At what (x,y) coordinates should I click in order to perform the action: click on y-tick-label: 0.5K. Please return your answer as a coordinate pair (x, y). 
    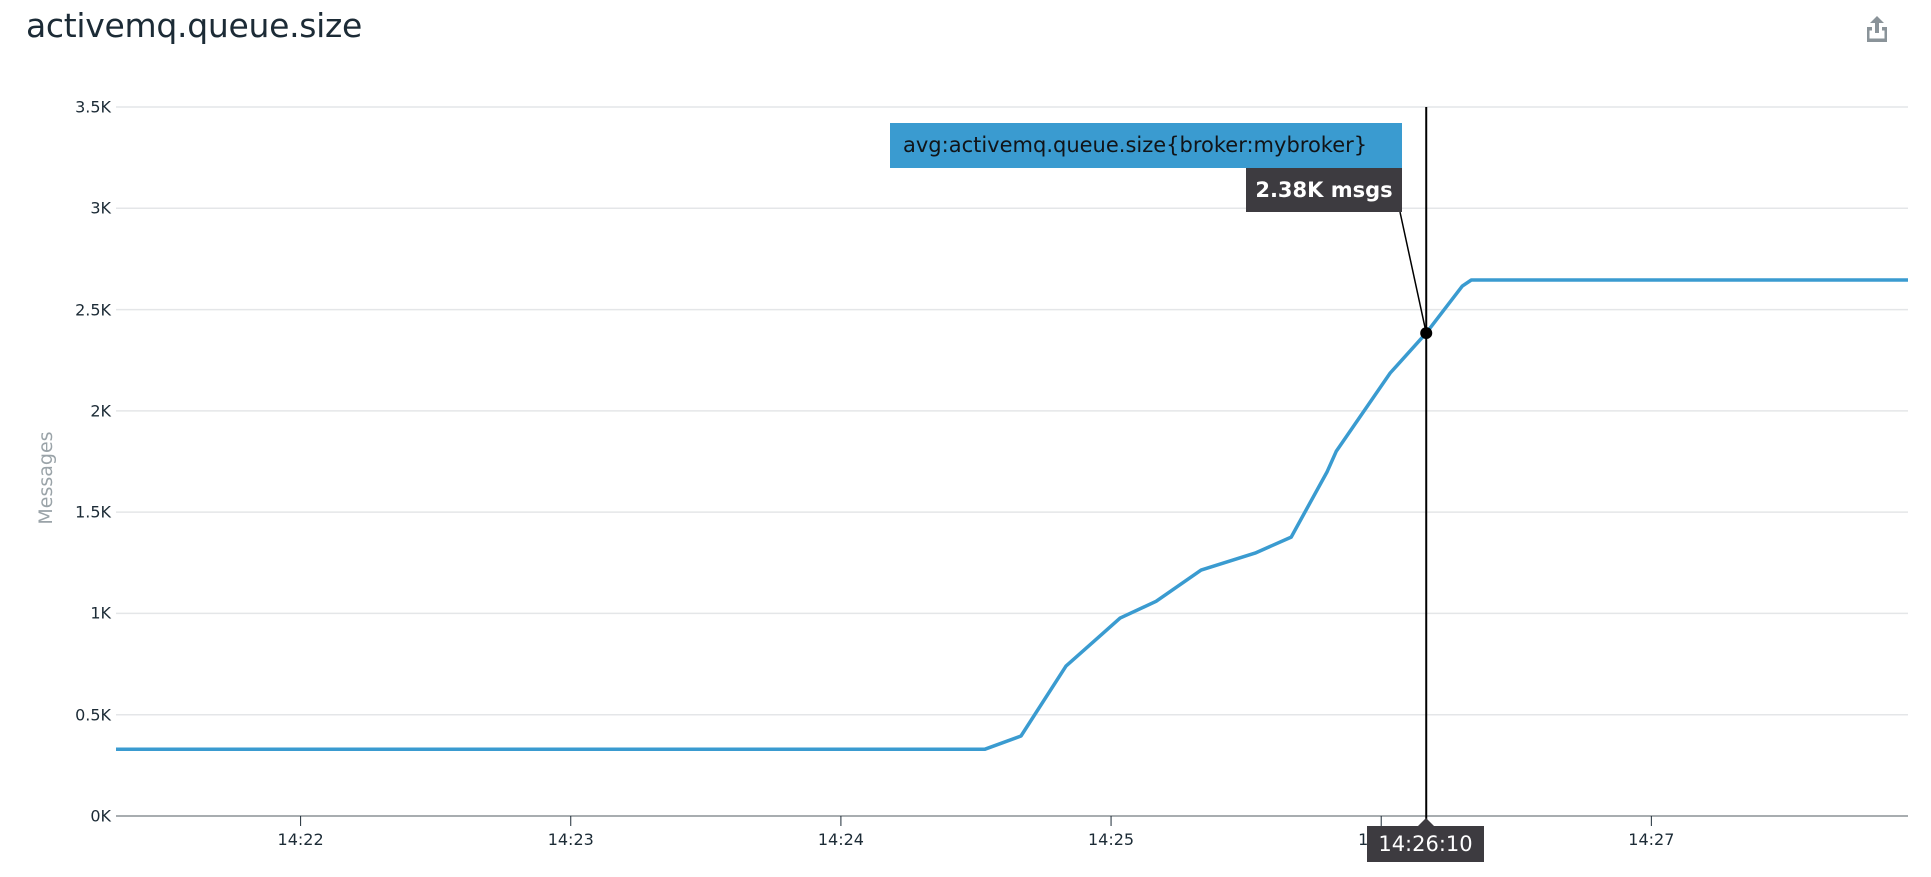
    Looking at the image, I should click on (93, 715).